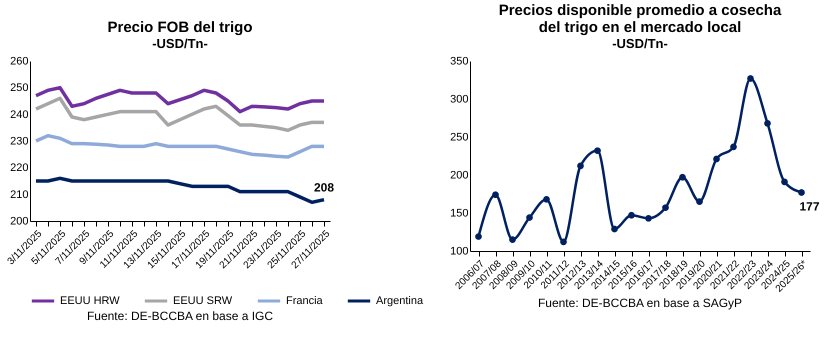 This screenshot has height=346, width=830. What do you see at coordinates (19, 142) in the screenshot?
I see `y-tick-label: 230` at bounding box center [19, 142].